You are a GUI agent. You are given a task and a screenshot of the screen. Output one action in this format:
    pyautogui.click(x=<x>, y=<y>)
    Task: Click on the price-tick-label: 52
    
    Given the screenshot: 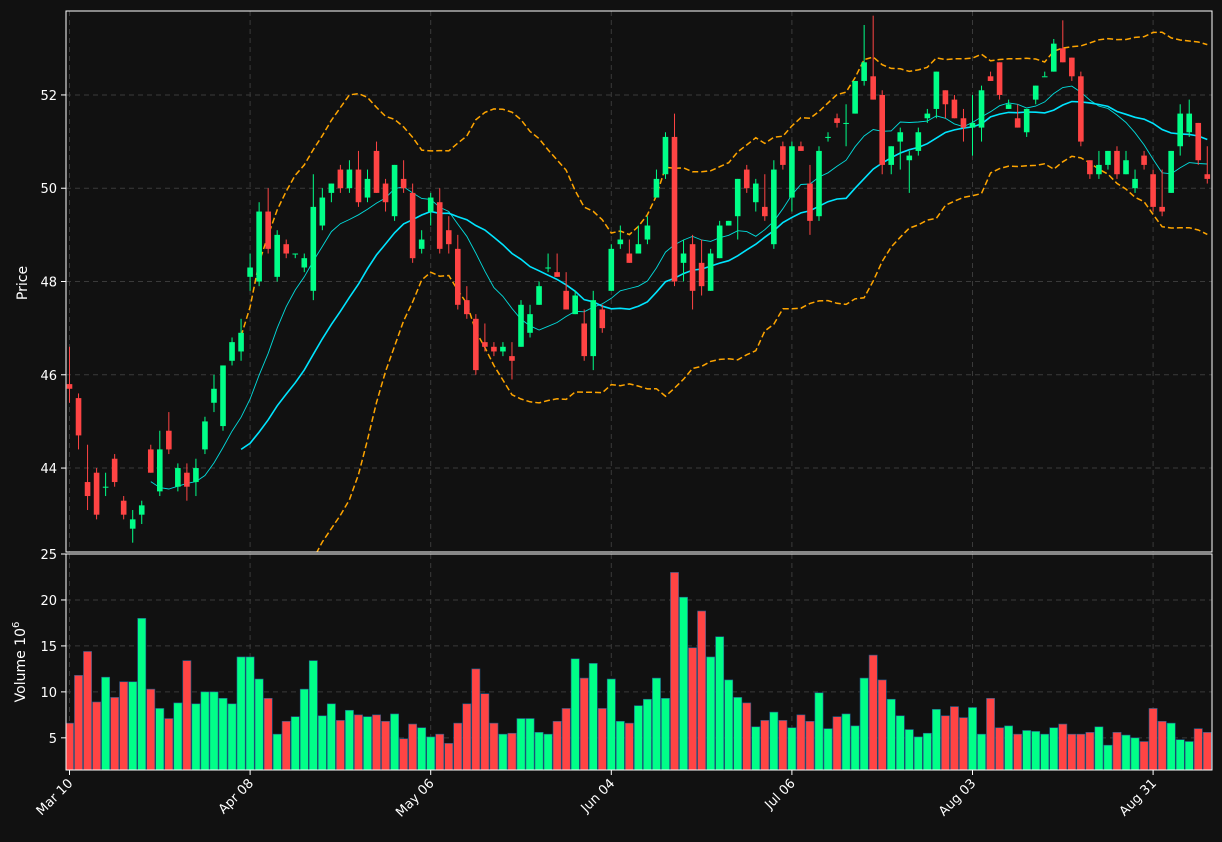 What is the action you would take?
    pyautogui.click(x=48, y=96)
    